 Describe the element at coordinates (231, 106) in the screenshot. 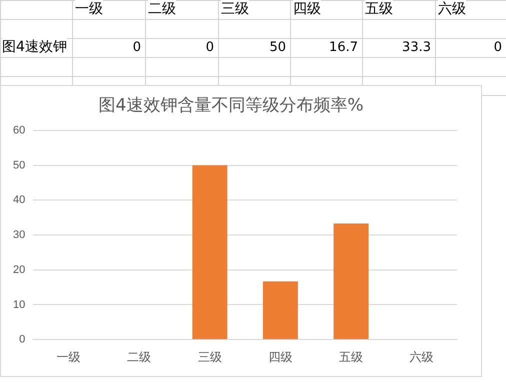

I see `chart-title: 图4速效钾含量不同等级分布频率%` at that location.